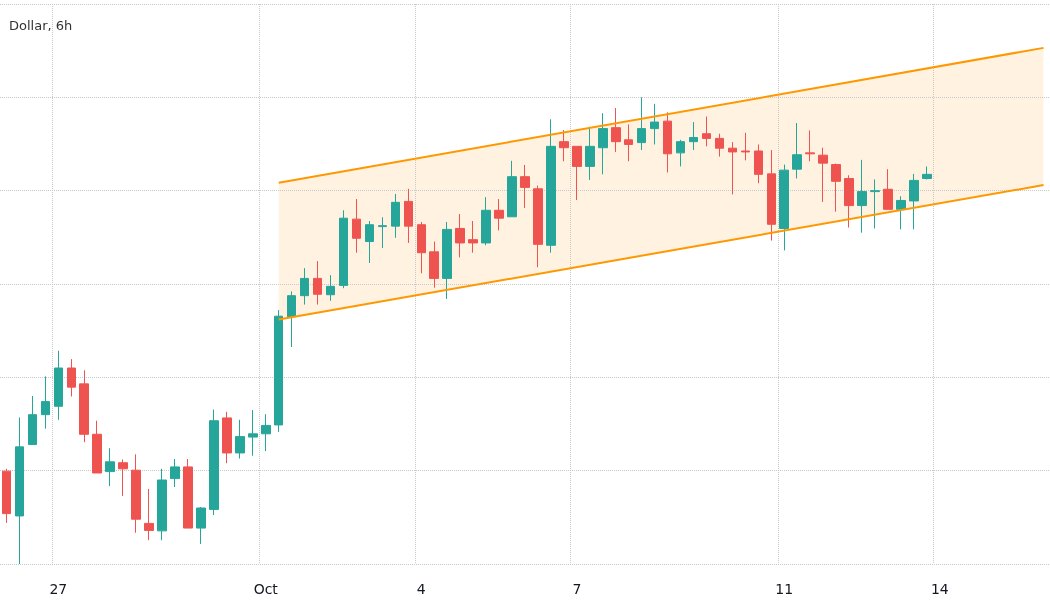 The image size is (1050, 600). I want to click on x-tick-label: Oct, so click(266, 589).